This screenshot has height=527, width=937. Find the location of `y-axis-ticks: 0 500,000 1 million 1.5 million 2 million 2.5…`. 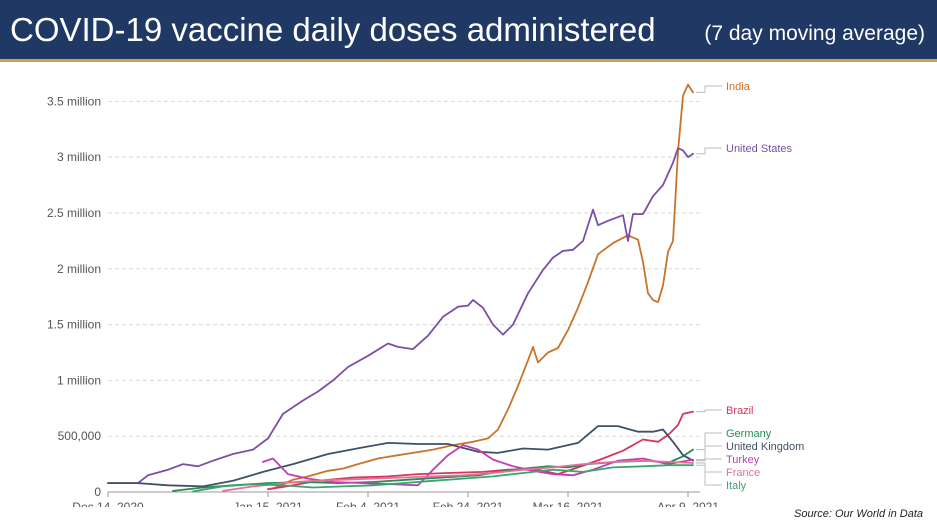

y-axis-ticks: 0 500,000 1 million 1.5 million 2 million 2.5… is located at coordinates (74, 296).